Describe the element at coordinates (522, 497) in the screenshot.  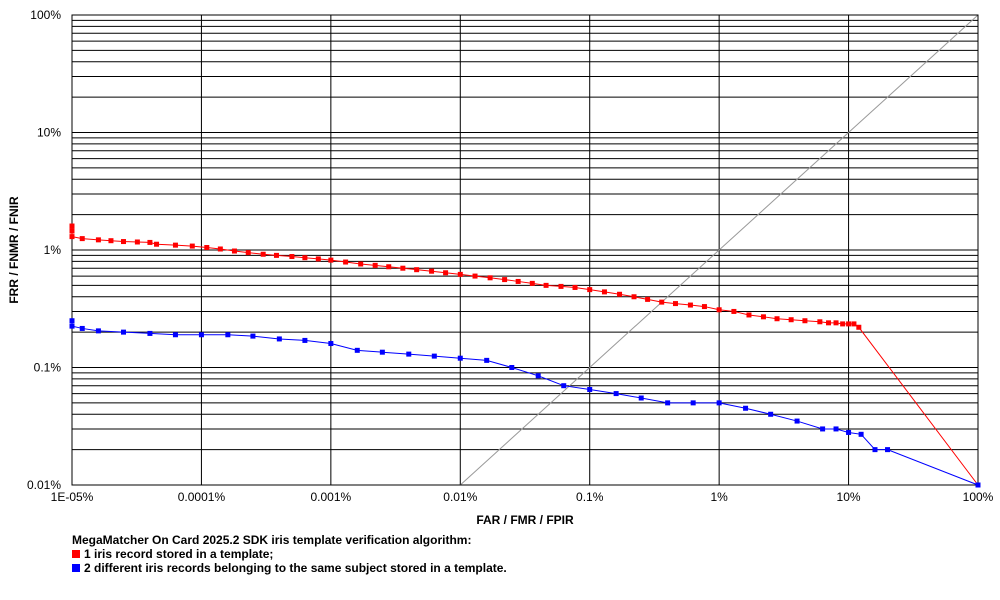
I see `x-tick-labels: 1E-05% 0.0001% 0.001% 0.01% 0.1% 1% 10% 100%` at that location.